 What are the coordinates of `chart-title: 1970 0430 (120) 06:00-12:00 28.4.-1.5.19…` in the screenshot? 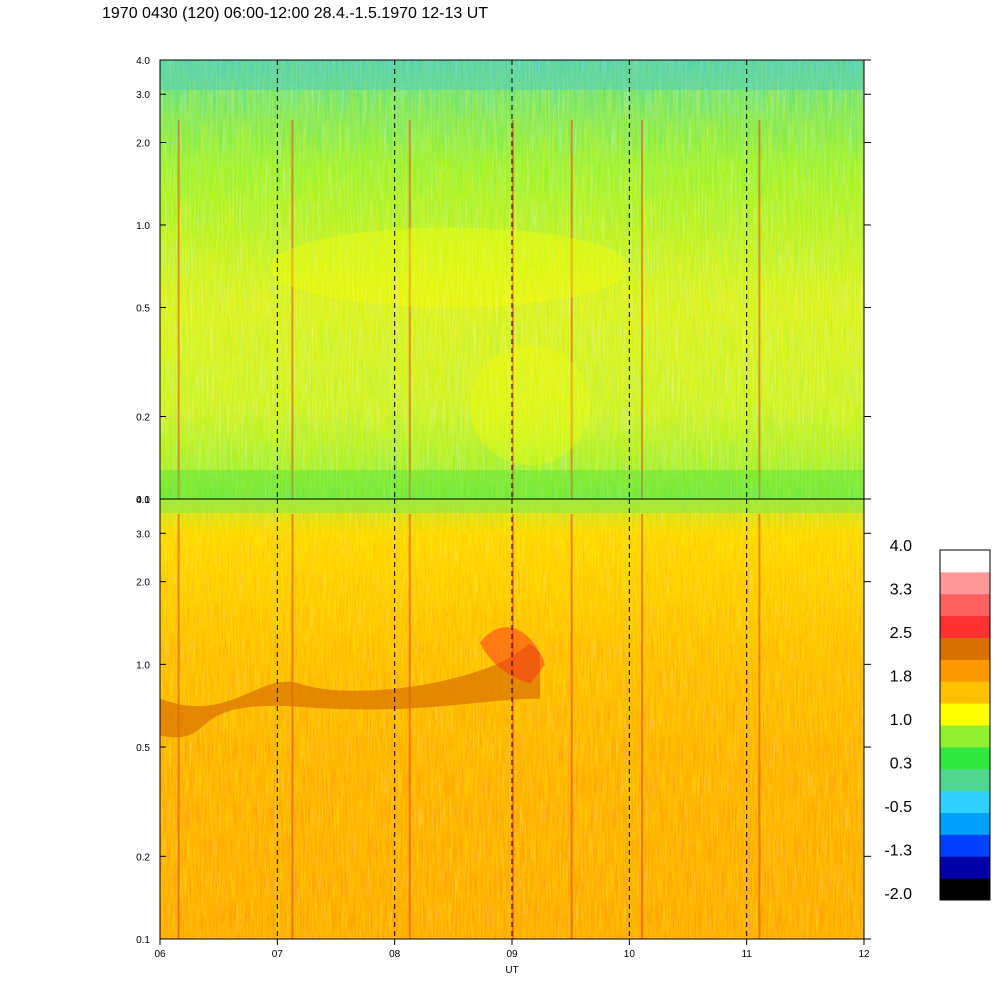 It's located at (295, 13).